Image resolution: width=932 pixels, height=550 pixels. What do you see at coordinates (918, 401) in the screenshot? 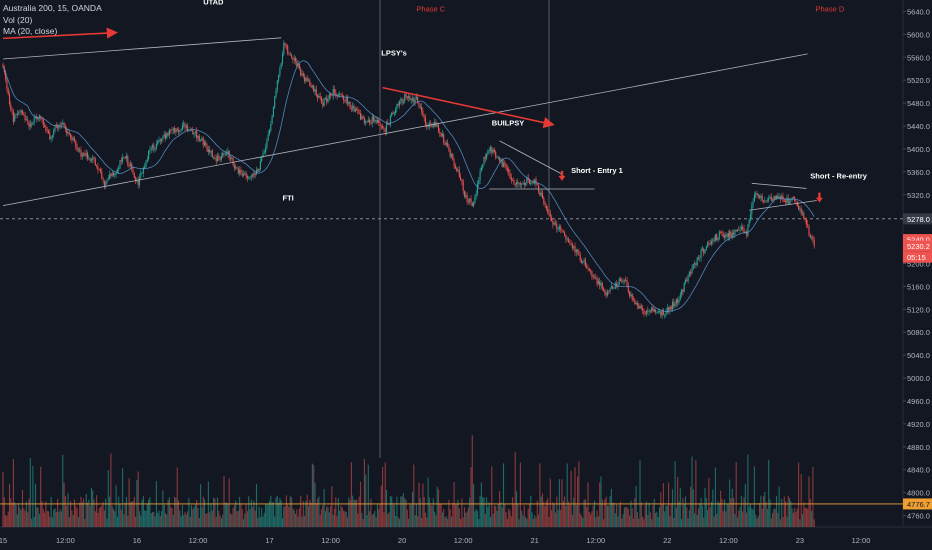
I see `price-tick-label: 4960.0` at bounding box center [918, 401].